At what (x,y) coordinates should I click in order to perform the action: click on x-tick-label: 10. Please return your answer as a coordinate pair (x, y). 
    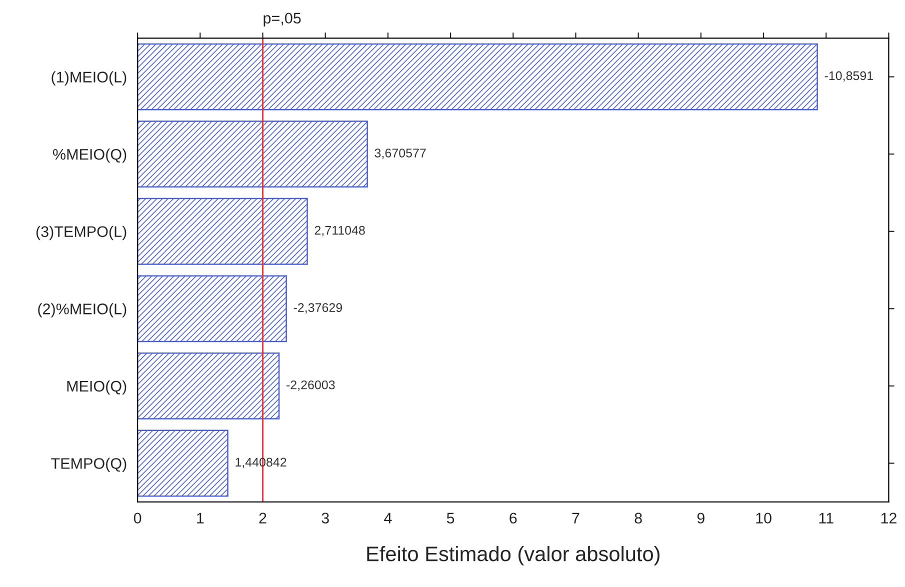
    Looking at the image, I should click on (764, 518).